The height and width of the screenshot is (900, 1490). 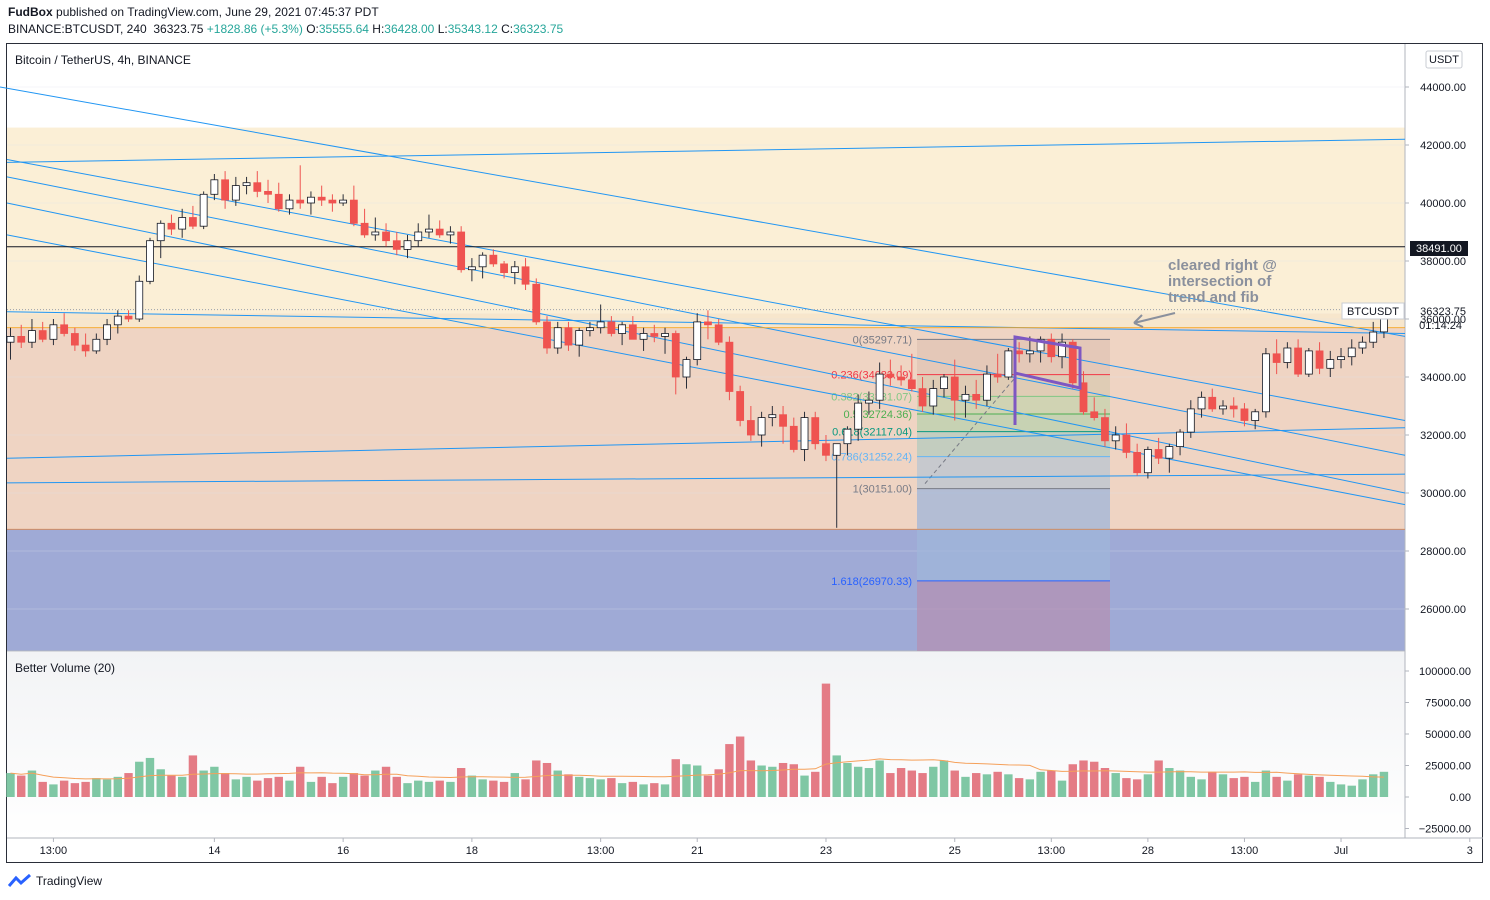 I want to click on open-value: 35555.64, so click(x=343, y=29).